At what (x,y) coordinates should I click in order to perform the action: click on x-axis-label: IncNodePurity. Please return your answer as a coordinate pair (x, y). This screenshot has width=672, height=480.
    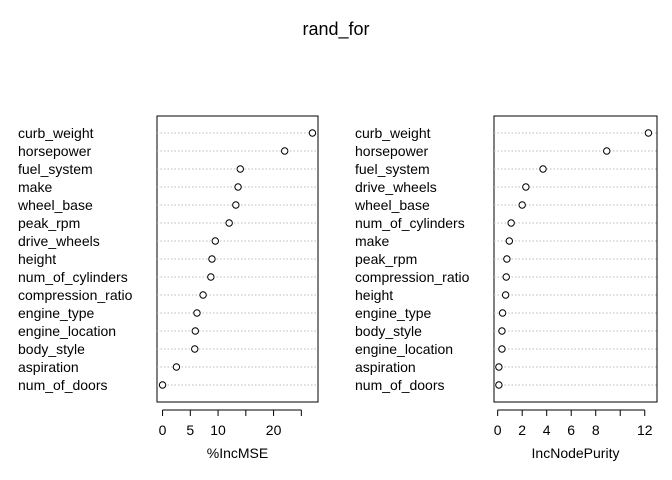
    Looking at the image, I should click on (576, 453).